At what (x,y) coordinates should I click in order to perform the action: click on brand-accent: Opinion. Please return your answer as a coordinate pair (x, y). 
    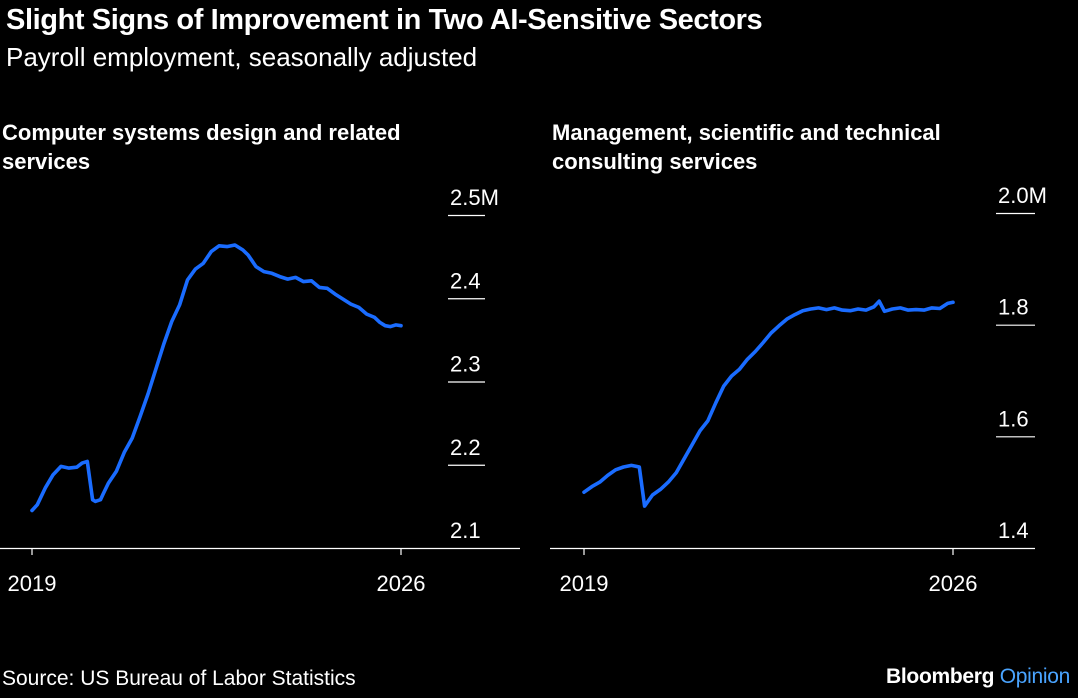
    Looking at the image, I should click on (1035, 676).